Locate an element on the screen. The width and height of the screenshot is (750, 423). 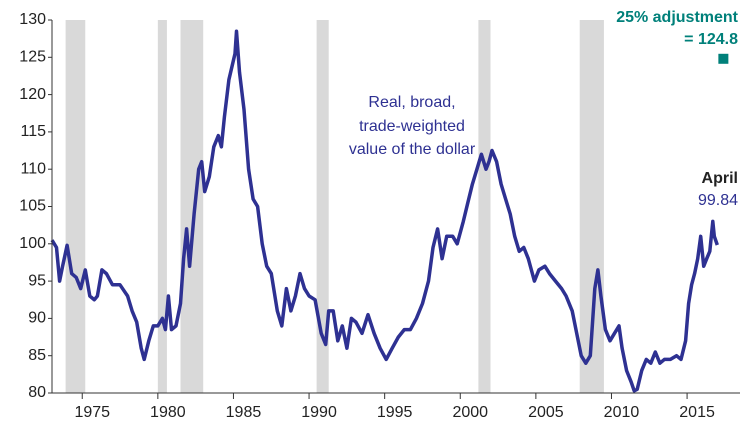
y-tick-label: 130 is located at coordinates (32, 19).